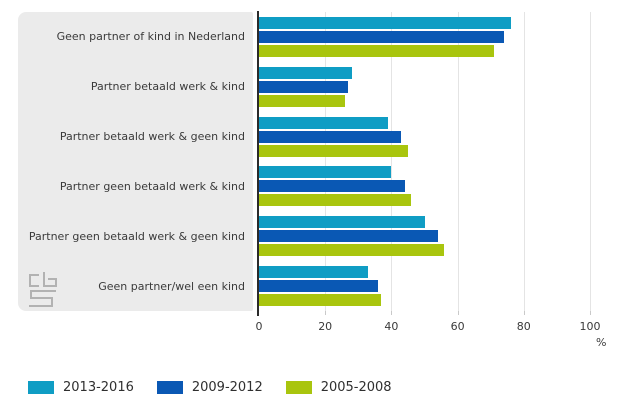 The image size is (626, 417). What do you see at coordinates (43, 289) in the screenshot?
I see `cbs-logo-icon` at bounding box center [43, 289].